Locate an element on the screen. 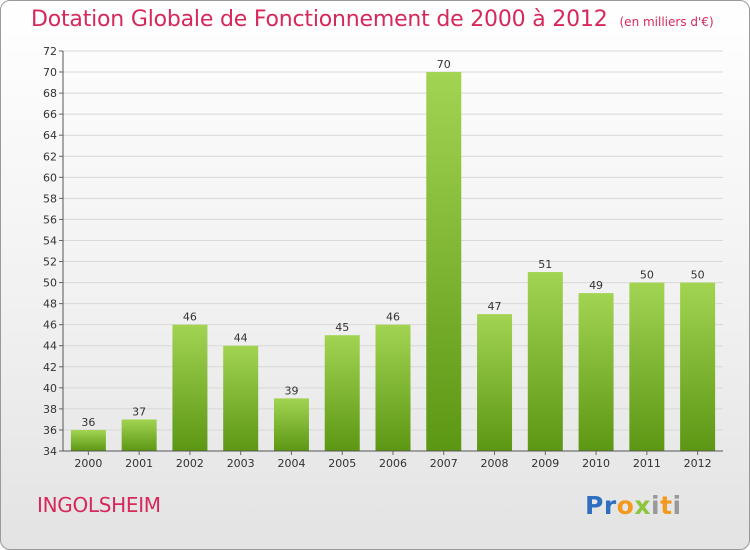 Image resolution: width=750 pixels, height=550 pixels. y-tick-label: 56 is located at coordinates (50, 219).